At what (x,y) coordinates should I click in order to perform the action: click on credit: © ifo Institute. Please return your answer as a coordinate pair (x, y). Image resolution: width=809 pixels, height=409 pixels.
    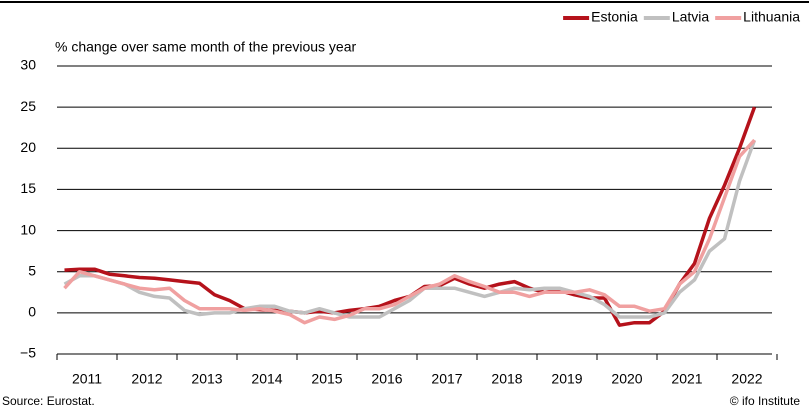
    Looking at the image, I should click on (765, 401).